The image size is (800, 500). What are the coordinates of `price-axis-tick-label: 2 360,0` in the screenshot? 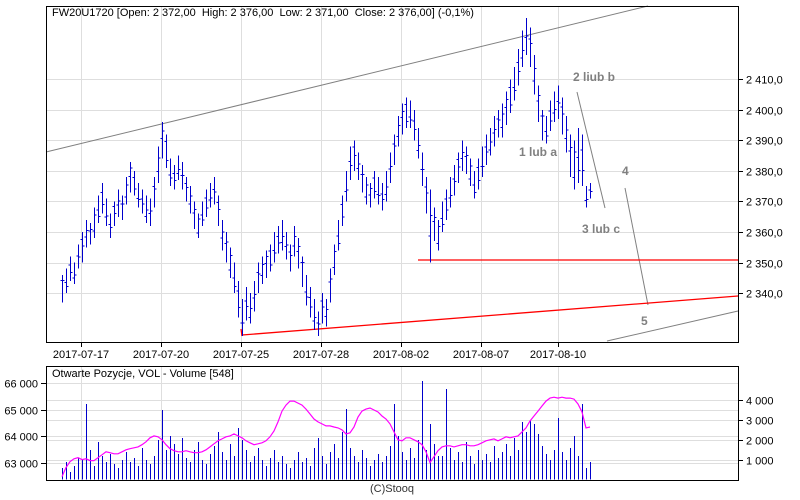 It's located at (764, 234).